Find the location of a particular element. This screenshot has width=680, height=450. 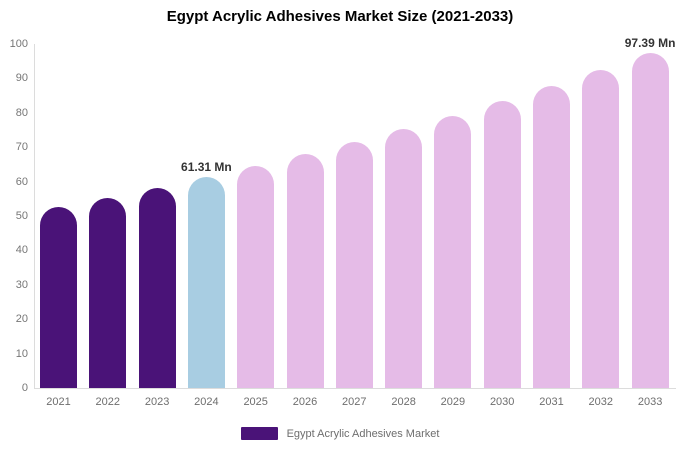

y-tick-label-20: 20 is located at coordinates (21, 319).